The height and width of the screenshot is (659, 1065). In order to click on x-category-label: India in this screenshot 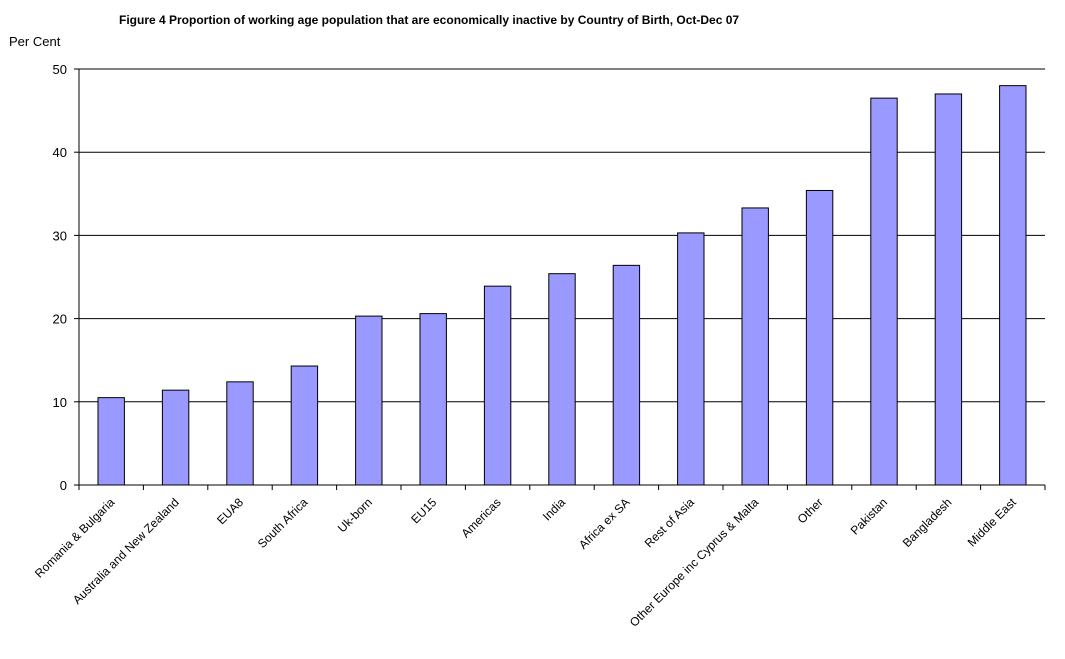, I will do `click(554, 509)`.